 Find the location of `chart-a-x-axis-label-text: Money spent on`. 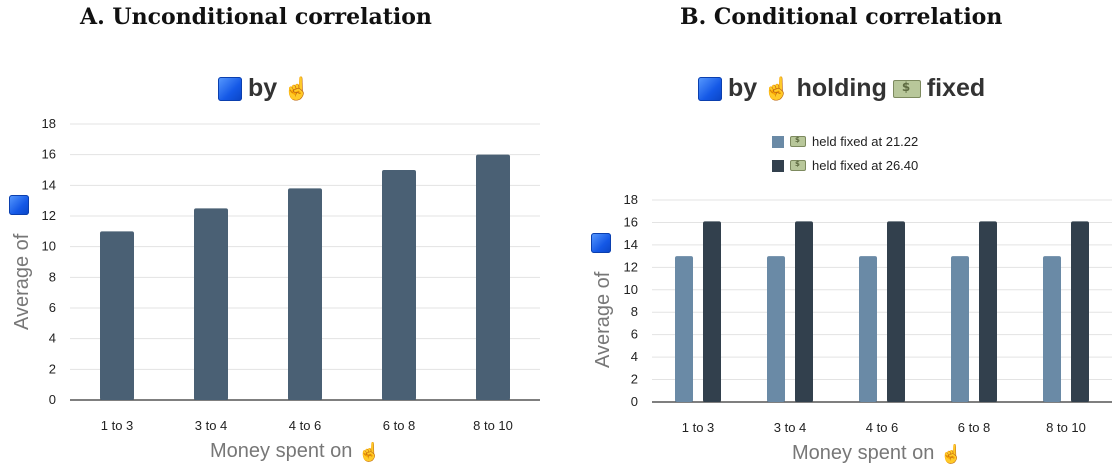

chart-a-x-axis-label-text: Money spent on is located at coordinates (281, 451).